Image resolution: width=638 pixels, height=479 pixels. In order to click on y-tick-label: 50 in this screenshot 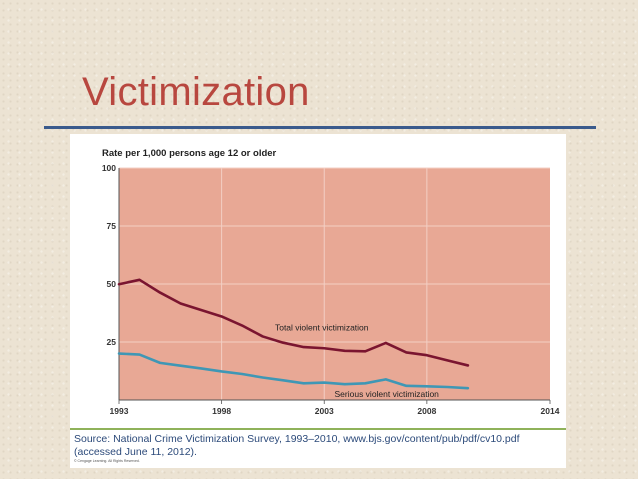, I will do `click(112, 284)`.